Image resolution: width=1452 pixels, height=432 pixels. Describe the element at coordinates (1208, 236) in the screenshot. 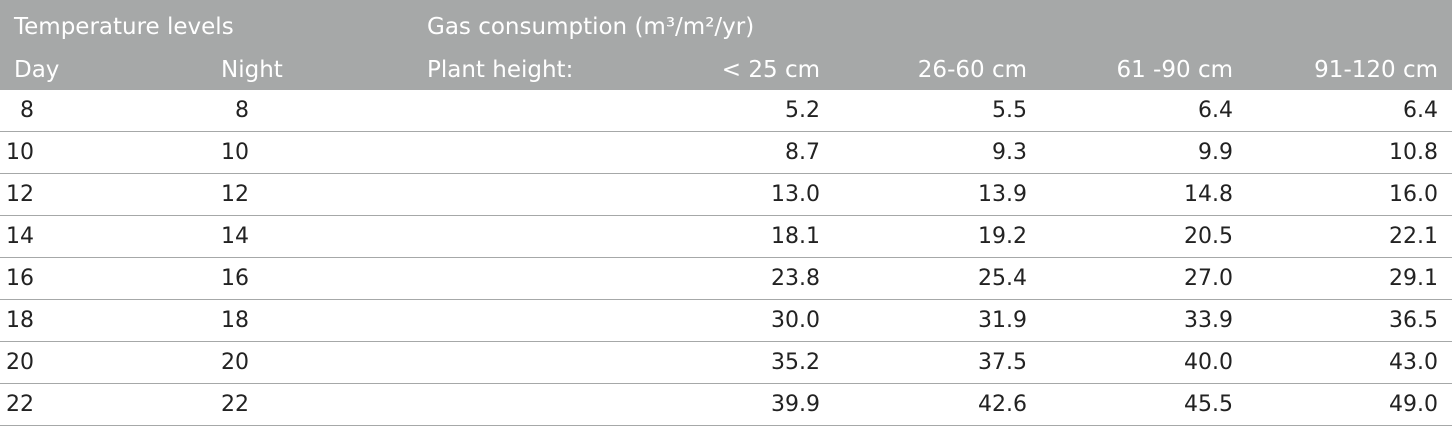

I see `value-61-90cm-cell: 20.5` at that location.